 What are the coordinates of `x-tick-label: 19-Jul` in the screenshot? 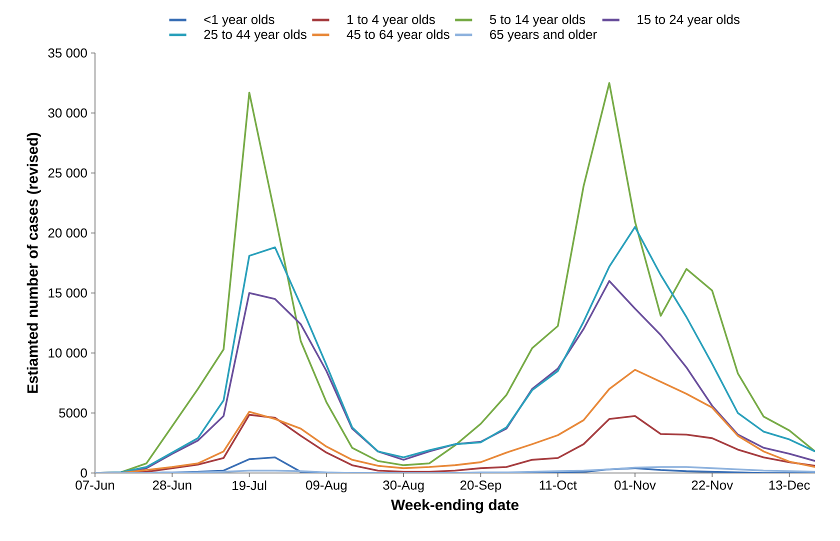 It's located at (249, 485).